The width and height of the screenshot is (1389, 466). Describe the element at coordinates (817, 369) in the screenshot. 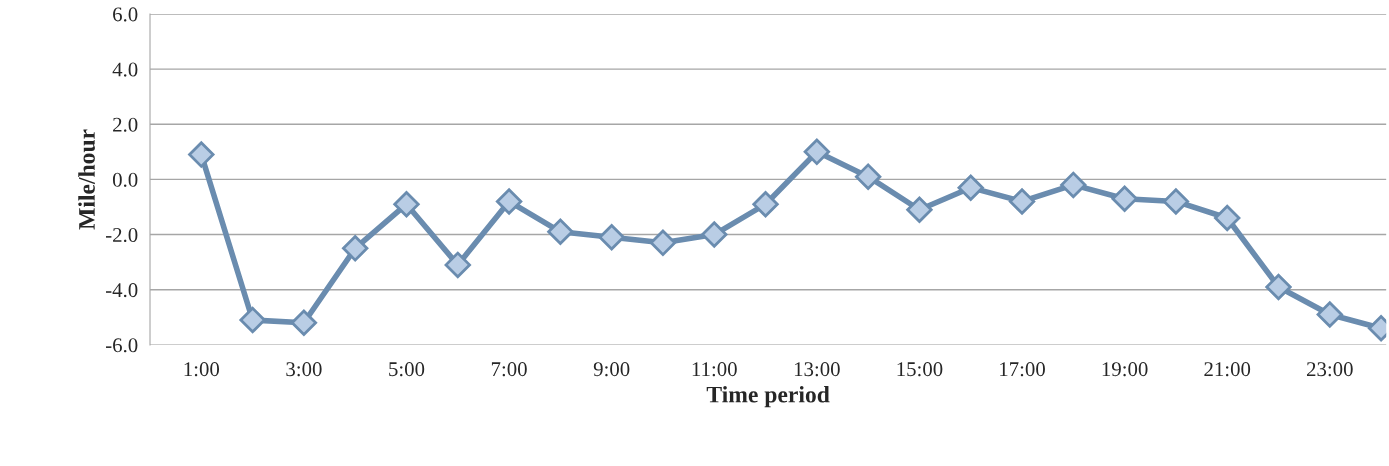

I see `x-tick-label: 13:00` at that location.